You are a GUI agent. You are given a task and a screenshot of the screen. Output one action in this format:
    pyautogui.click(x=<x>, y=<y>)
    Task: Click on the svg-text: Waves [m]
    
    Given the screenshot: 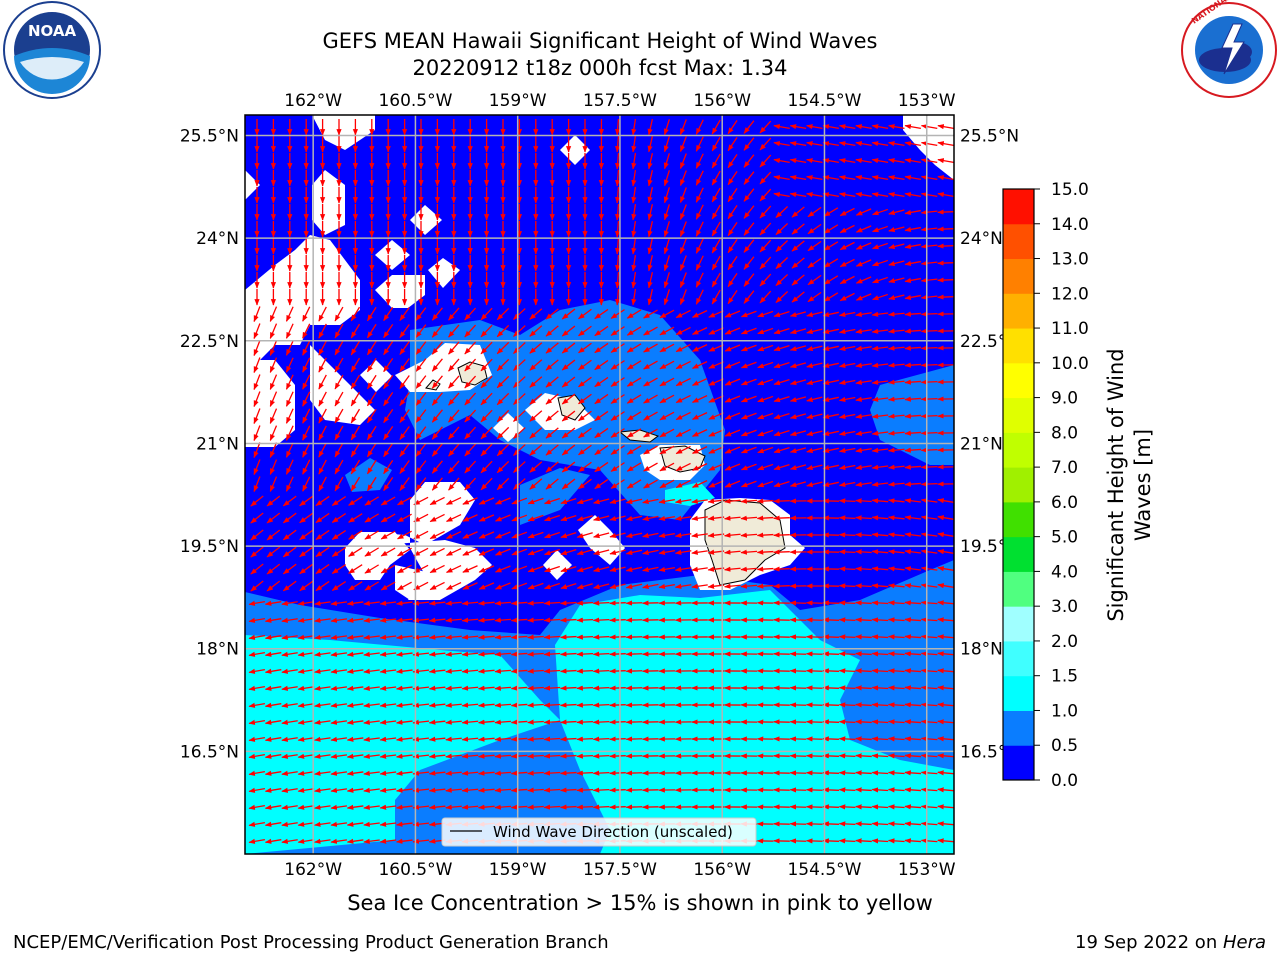 What is the action you would take?
    pyautogui.click(x=1143, y=485)
    